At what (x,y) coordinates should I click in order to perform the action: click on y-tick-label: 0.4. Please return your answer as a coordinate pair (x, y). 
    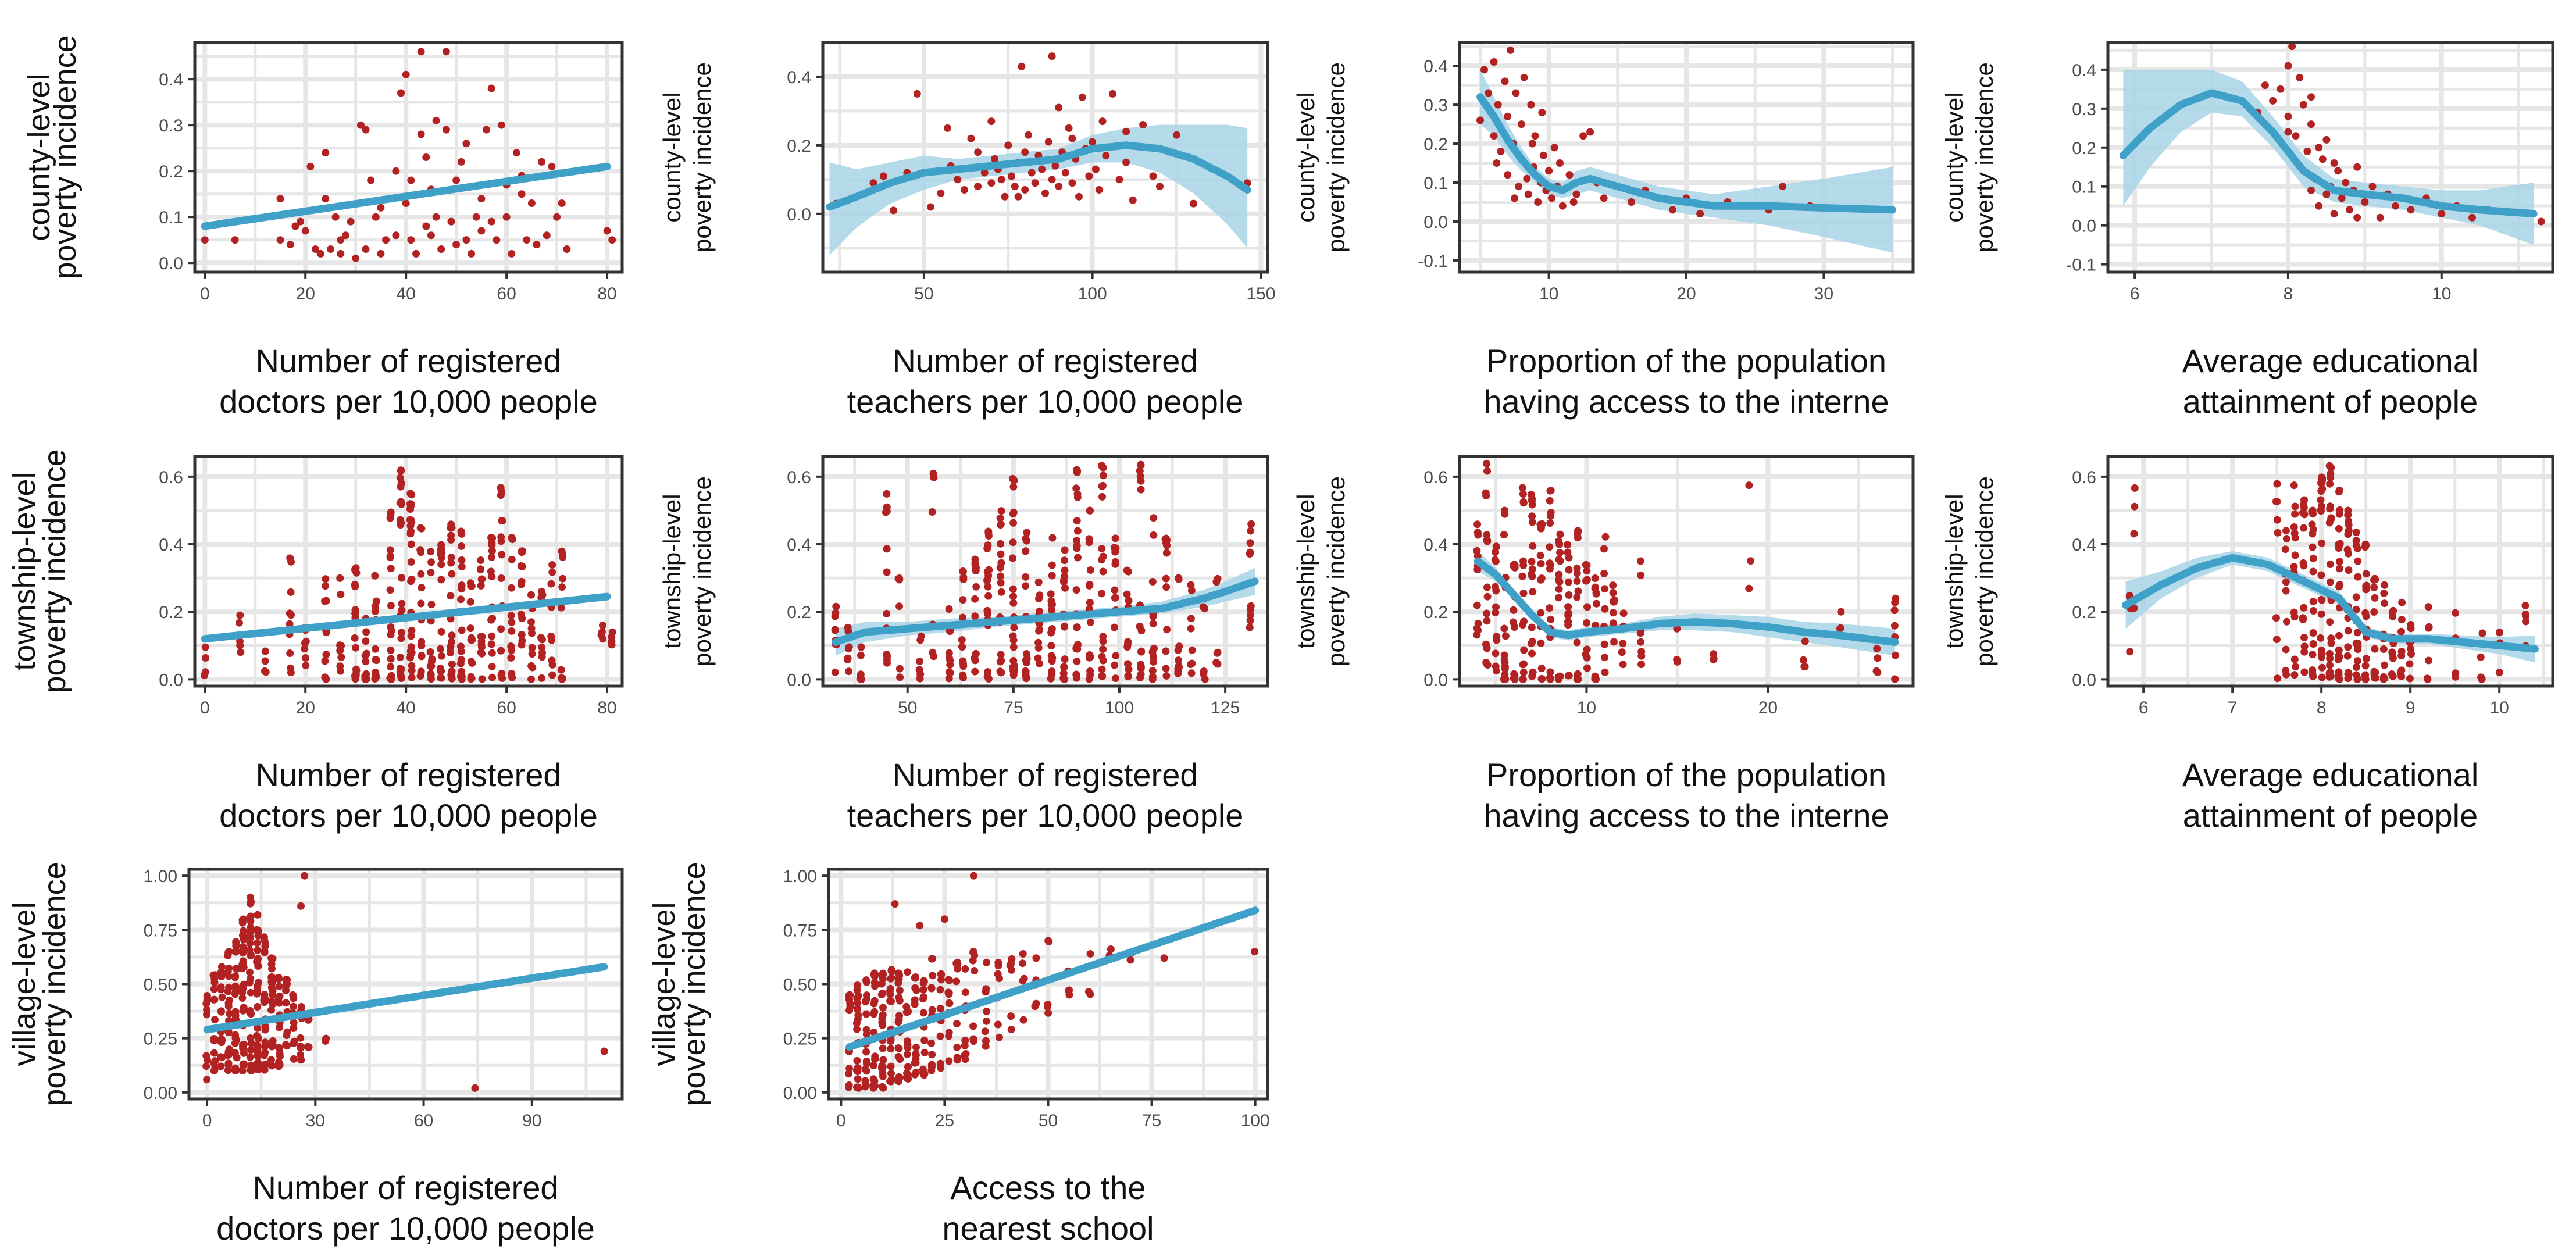
    Looking at the image, I should click on (1436, 66).